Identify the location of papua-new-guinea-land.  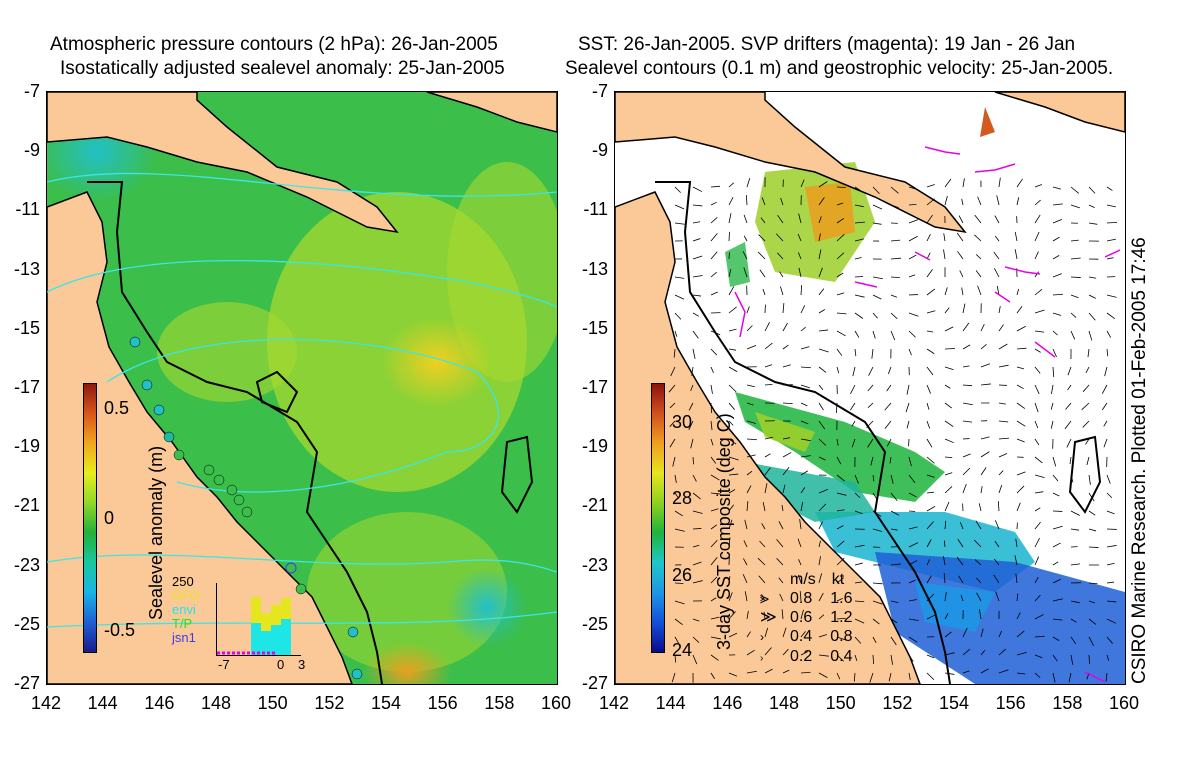
(223, 163).